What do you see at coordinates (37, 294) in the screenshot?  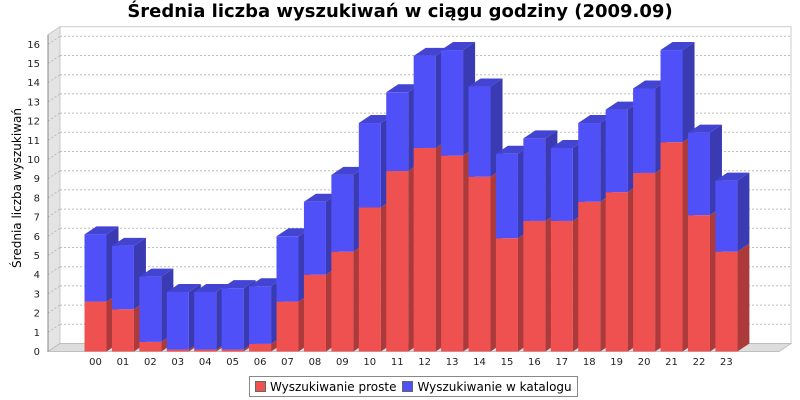 I see `y-tick-label: 3` at bounding box center [37, 294].